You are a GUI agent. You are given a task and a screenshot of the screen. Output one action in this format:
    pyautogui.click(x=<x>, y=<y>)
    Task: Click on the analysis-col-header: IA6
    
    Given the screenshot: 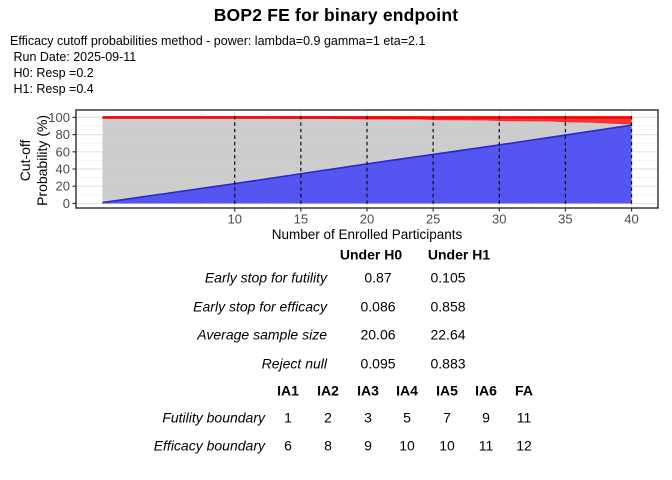 What is the action you would take?
    pyautogui.click(x=486, y=390)
    